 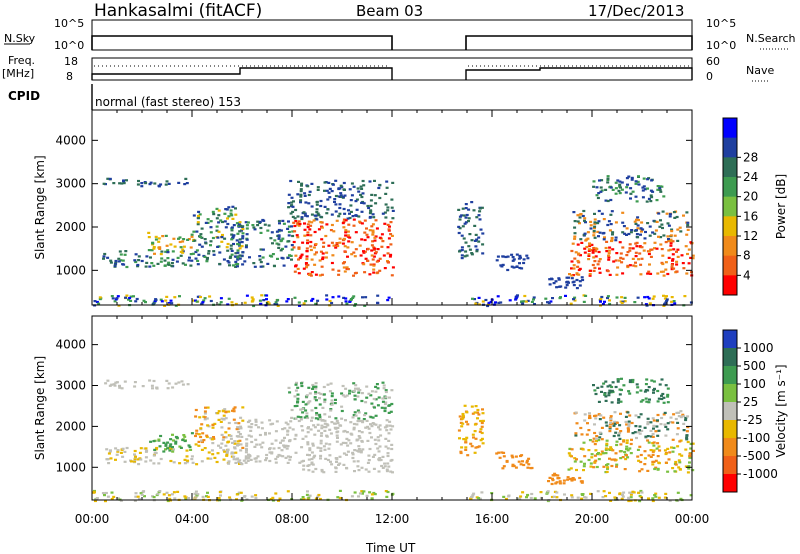 I want to click on time-axis: 00:00 04:00 08:00 12:00 16:00 20:00 00:00, so click(x=392, y=519).